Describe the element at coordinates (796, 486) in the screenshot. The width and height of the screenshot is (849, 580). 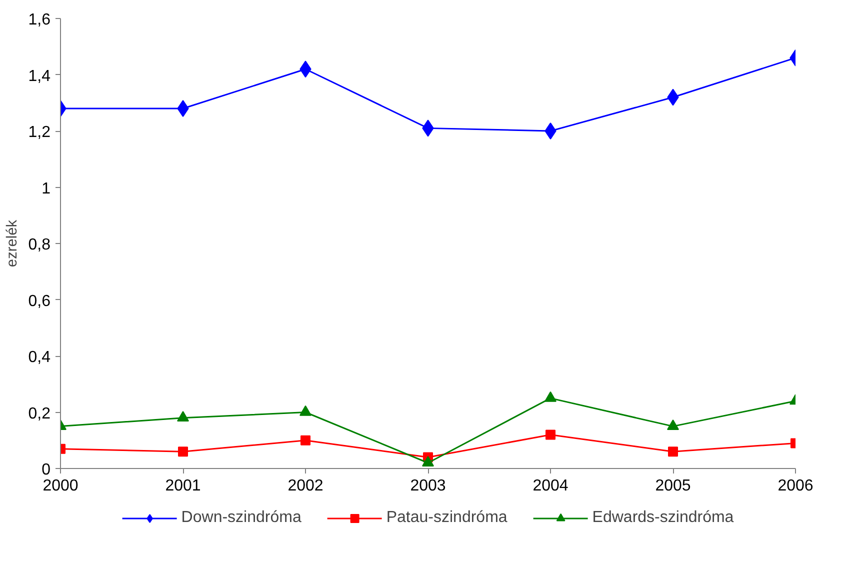
I see `x-tick-label: 2006` at that location.